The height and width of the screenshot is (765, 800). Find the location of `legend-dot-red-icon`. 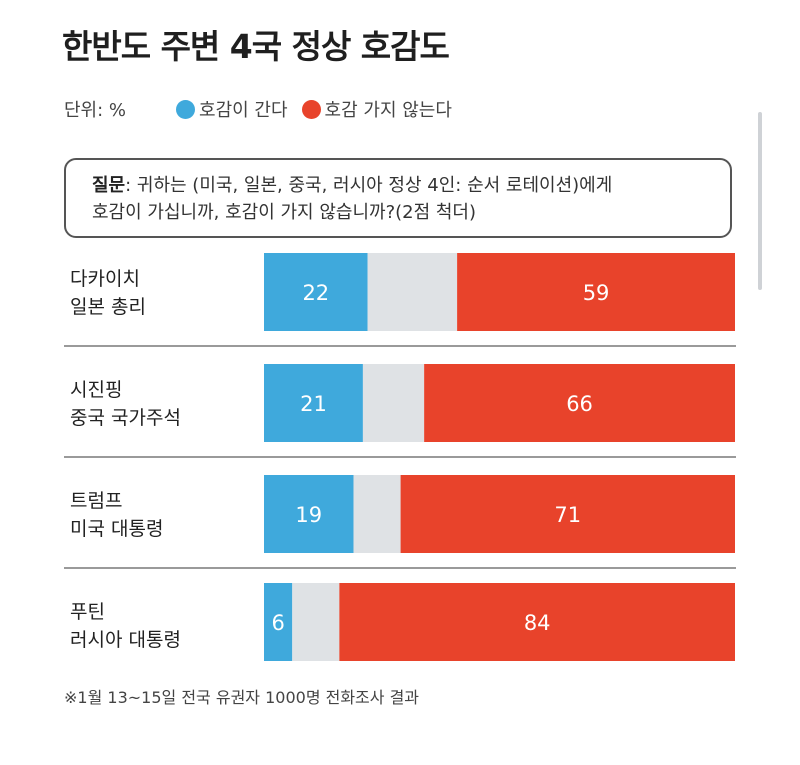

legend-dot-red-icon is located at coordinates (311, 109).